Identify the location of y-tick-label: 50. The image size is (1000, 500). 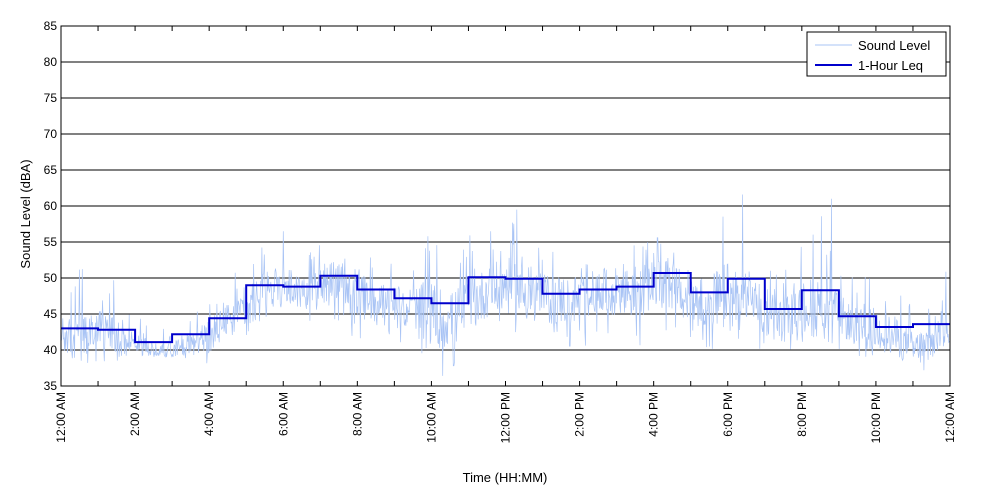
(51, 278).